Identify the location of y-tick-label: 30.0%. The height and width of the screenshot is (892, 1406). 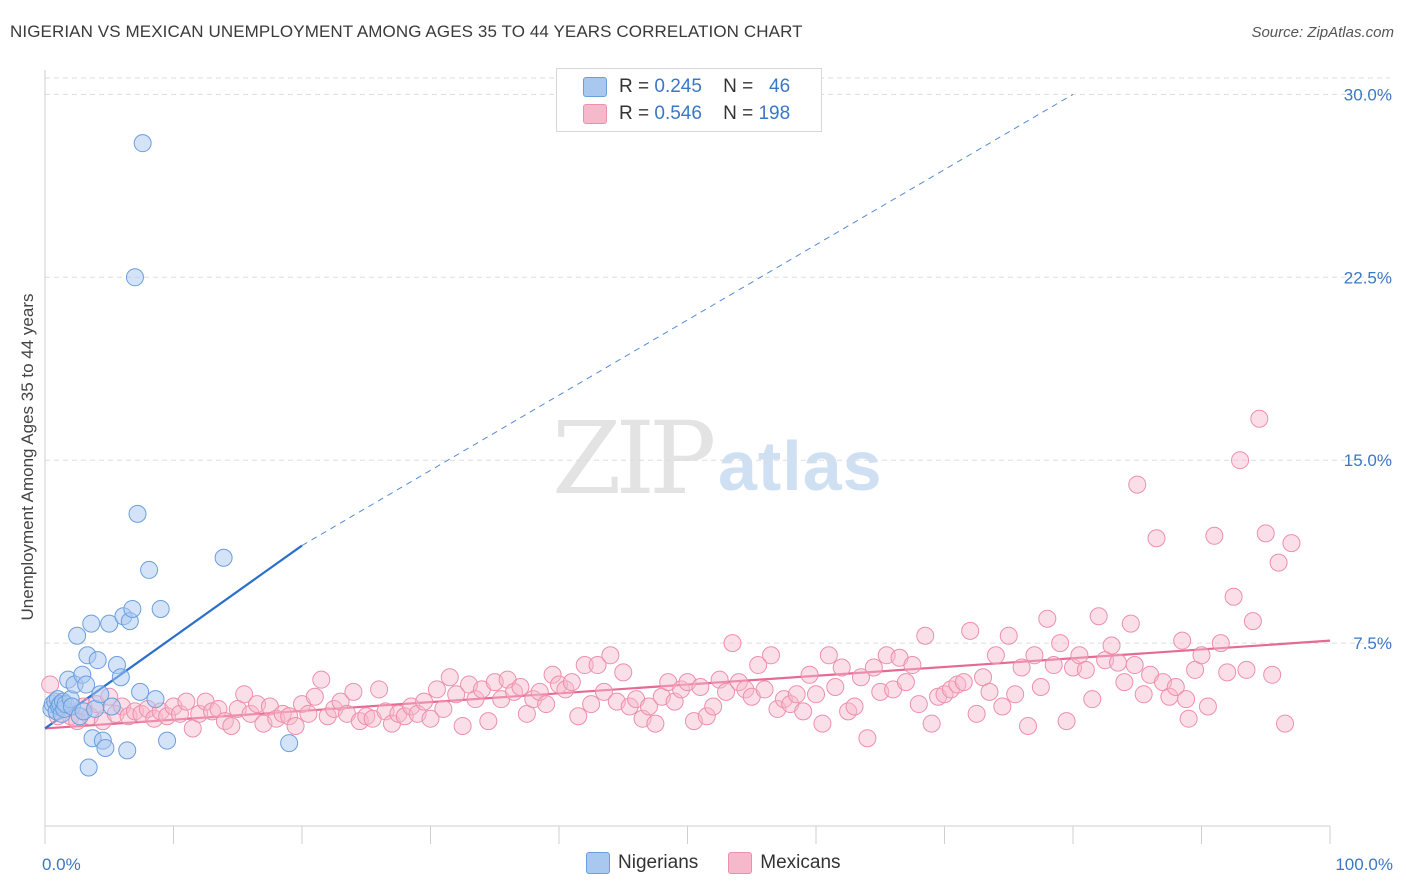
(1368, 94).